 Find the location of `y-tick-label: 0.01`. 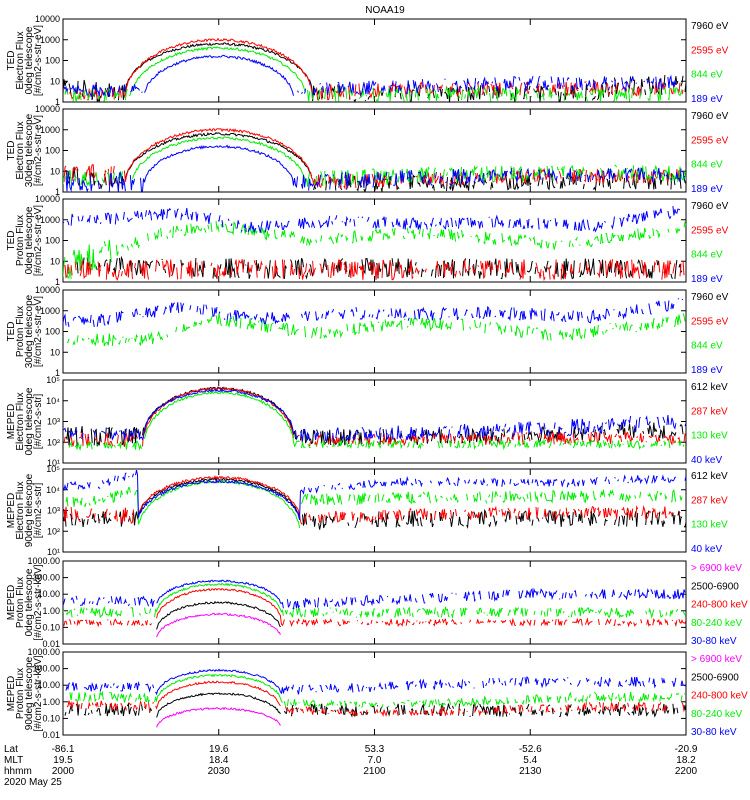

y-tick-label: 0.01 is located at coordinates (51, 644).